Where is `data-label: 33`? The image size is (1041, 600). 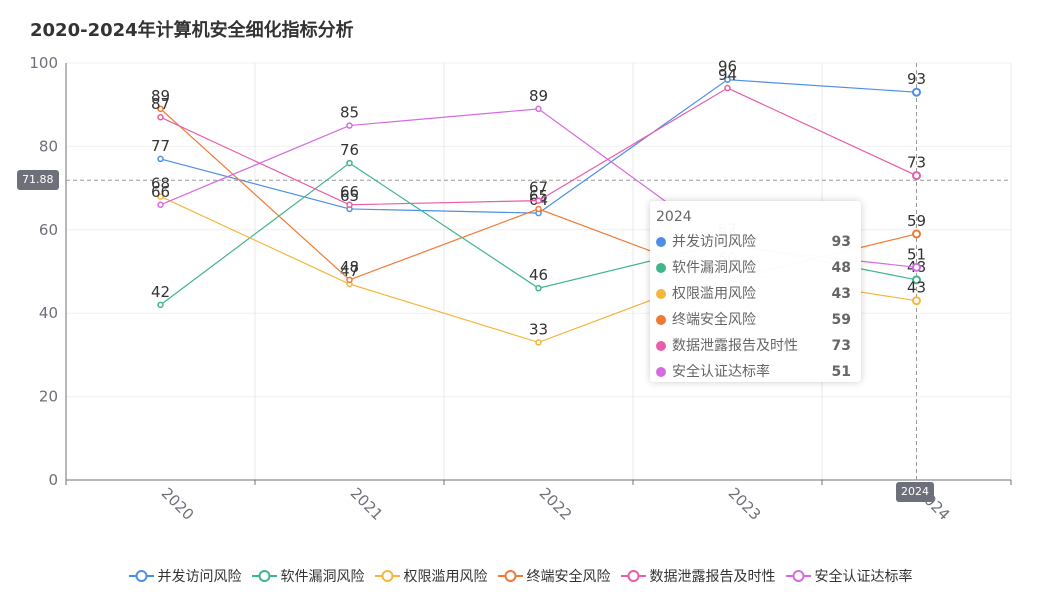 data-label: 33 is located at coordinates (538, 329).